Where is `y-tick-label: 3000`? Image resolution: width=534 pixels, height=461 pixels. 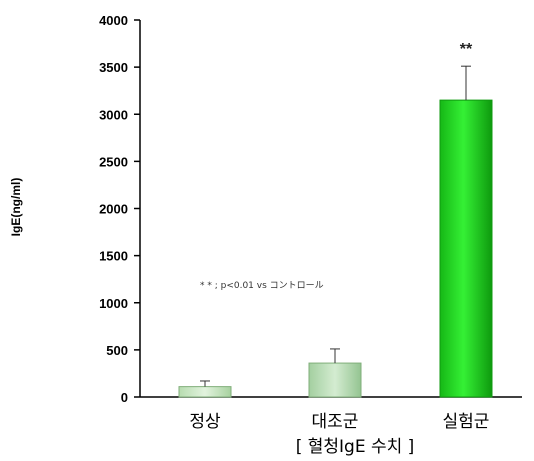
y-tick-label: 3000 is located at coordinates (113, 114).